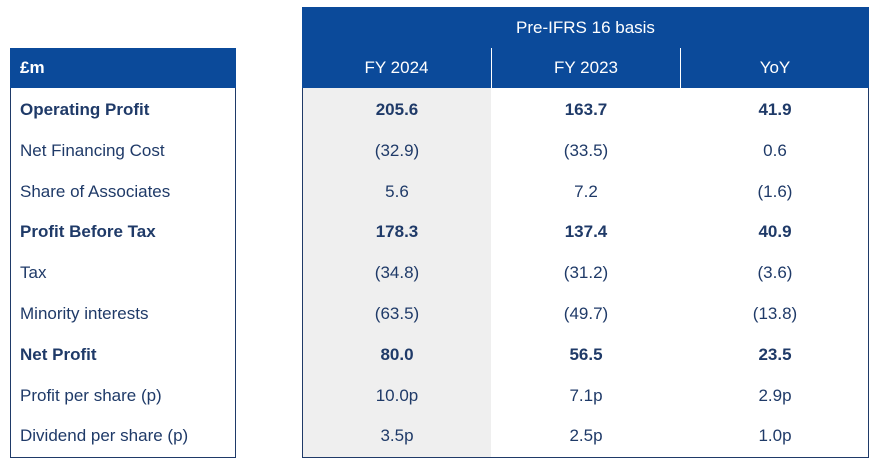  What do you see at coordinates (585, 27) in the screenshot?
I see `basis-header: Pre-IFRS 16 basis` at bounding box center [585, 27].